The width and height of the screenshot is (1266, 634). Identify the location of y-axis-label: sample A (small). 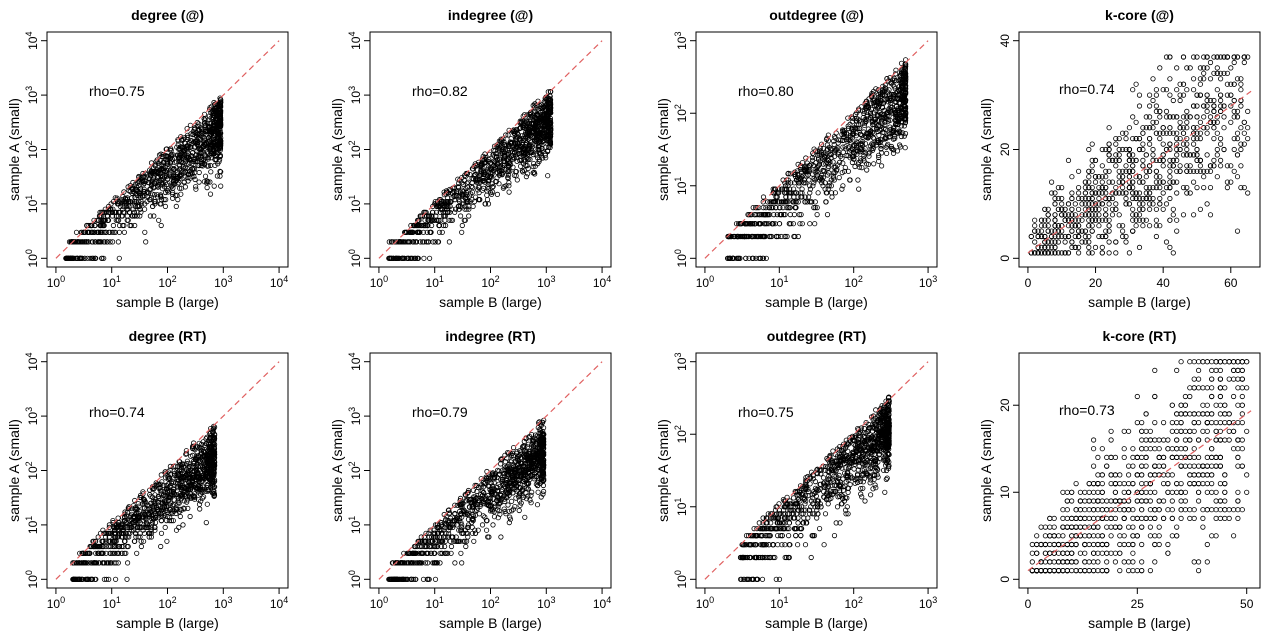
(663, 149).